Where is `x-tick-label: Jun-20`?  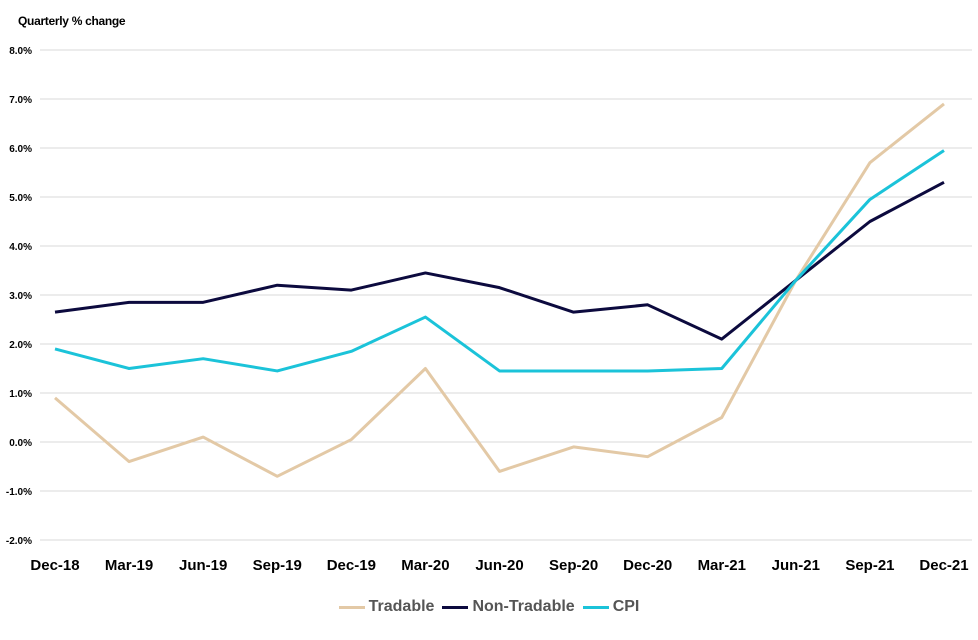
x-tick-label: Jun-20 is located at coordinates (499, 565).